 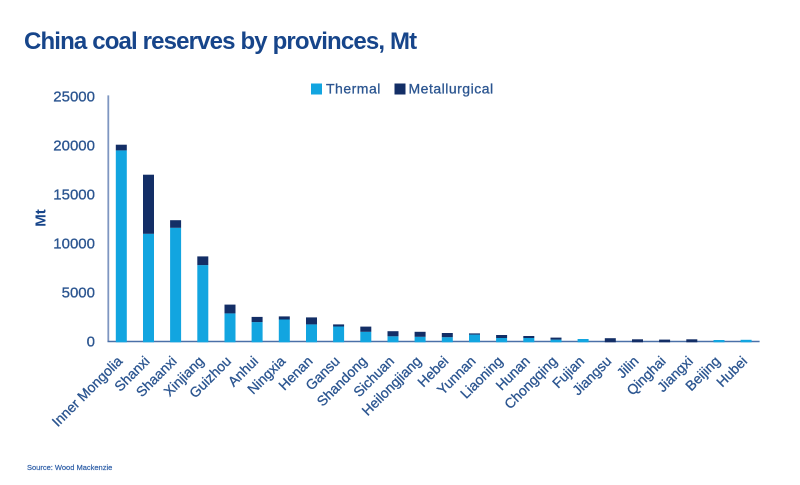 I want to click on svg-text: Thermal, so click(x=353, y=89).